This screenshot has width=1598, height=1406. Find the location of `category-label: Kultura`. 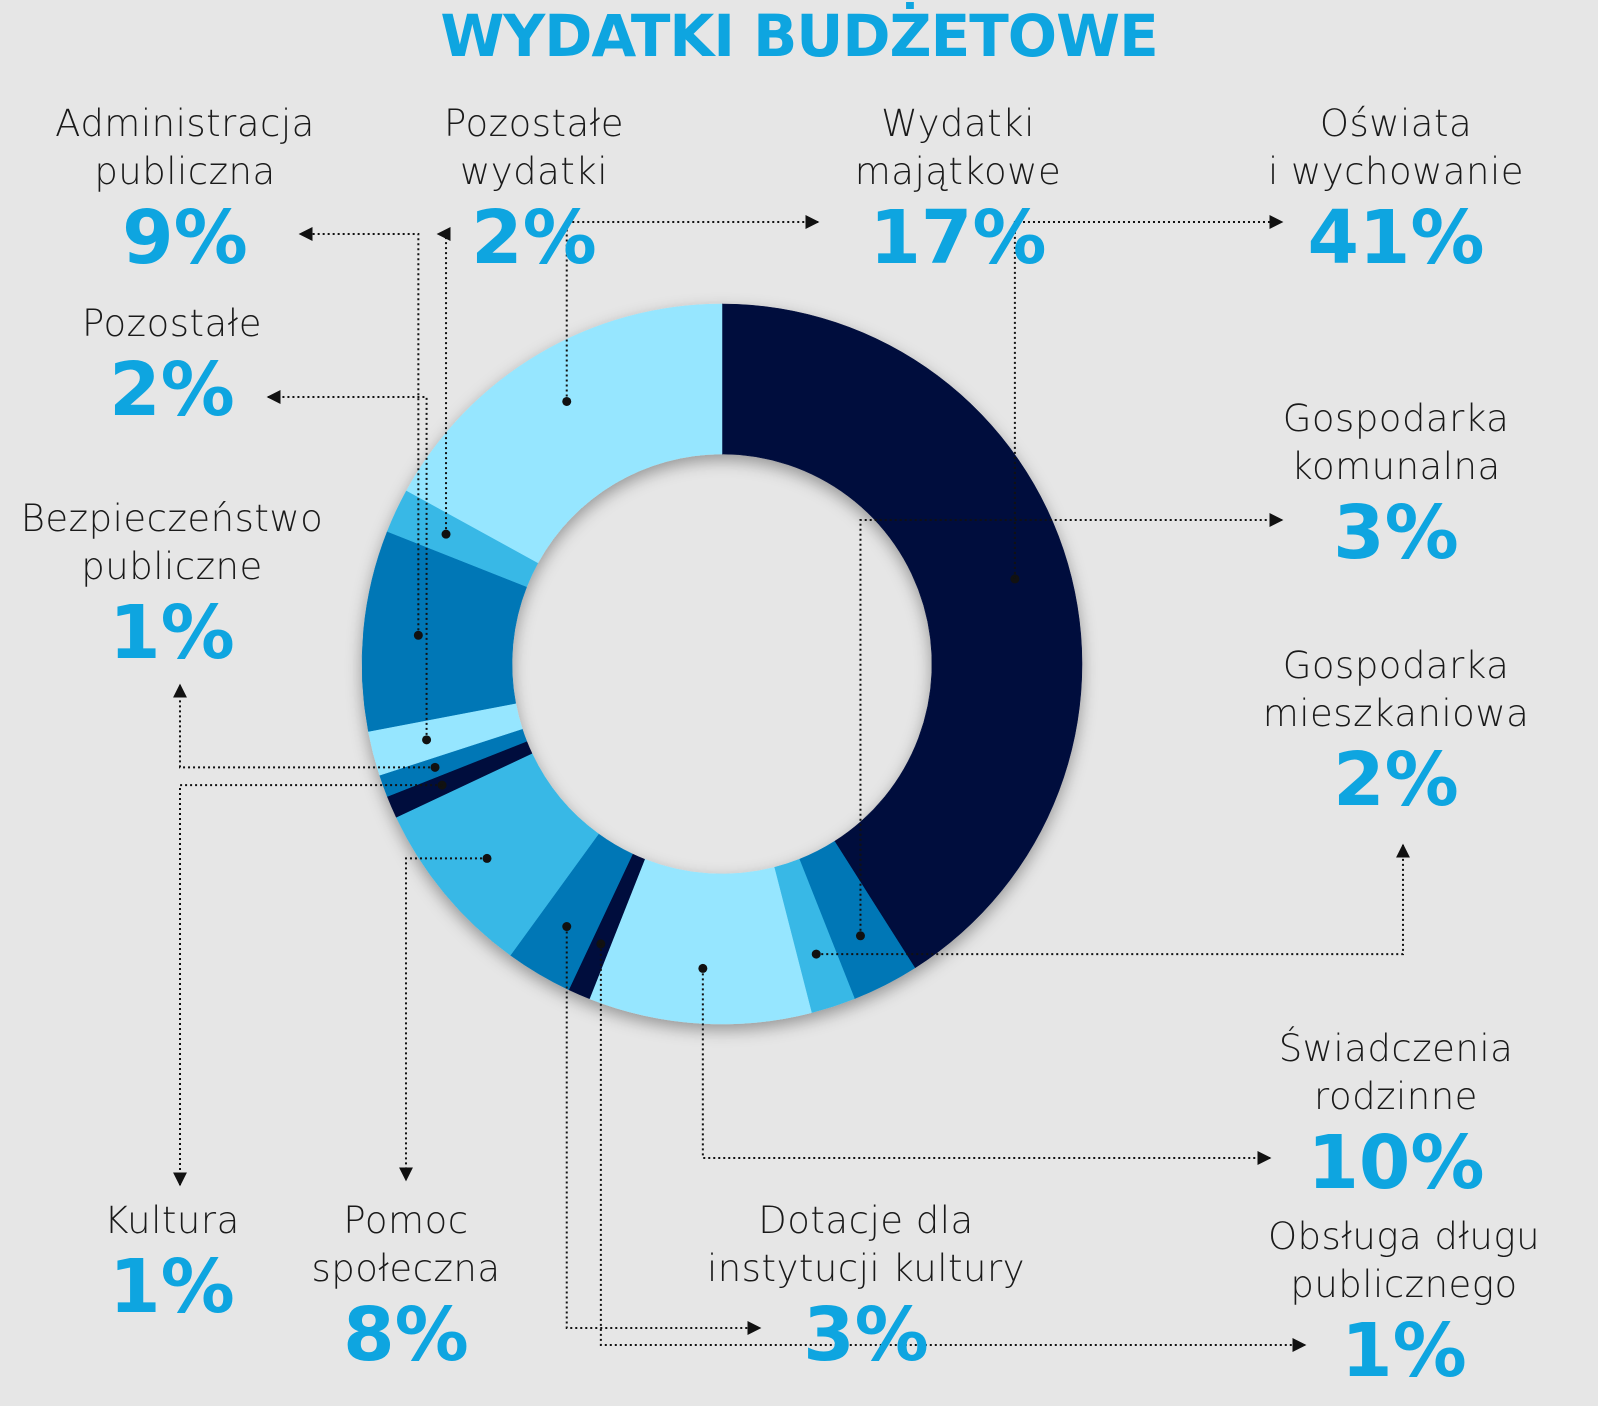

category-label: Kultura is located at coordinates (172, 1220).